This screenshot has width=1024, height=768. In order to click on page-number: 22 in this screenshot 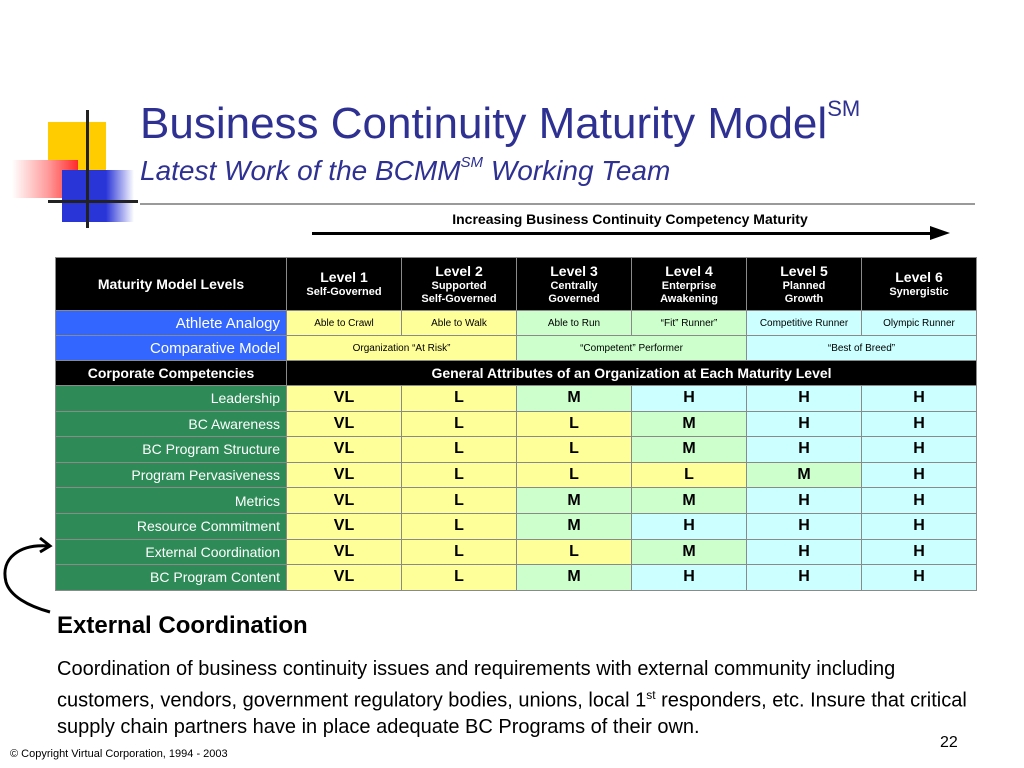, I will do `click(949, 742)`.